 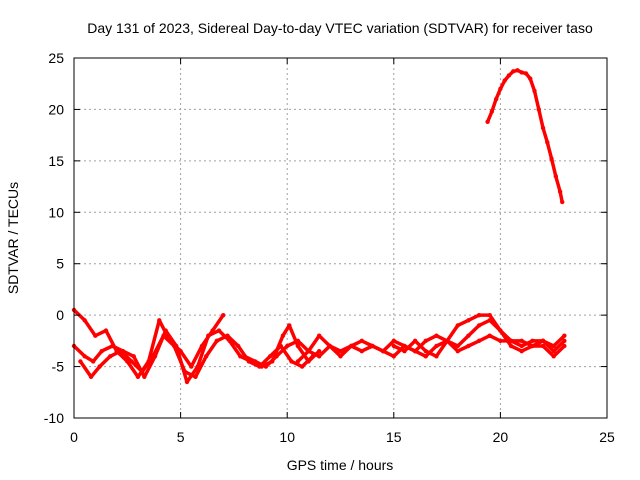 What do you see at coordinates (340, 465) in the screenshot?
I see `x-axis-label: GPS time / hours` at bounding box center [340, 465].